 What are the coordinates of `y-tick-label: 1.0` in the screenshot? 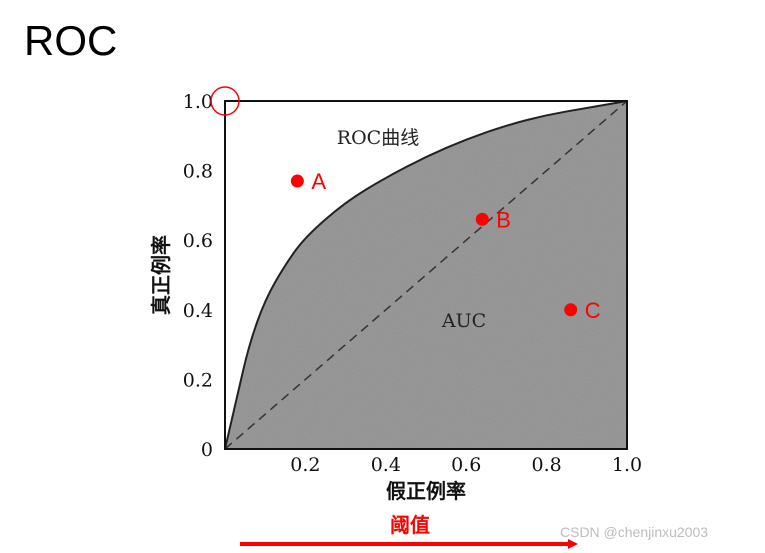 It's located at (198, 102).